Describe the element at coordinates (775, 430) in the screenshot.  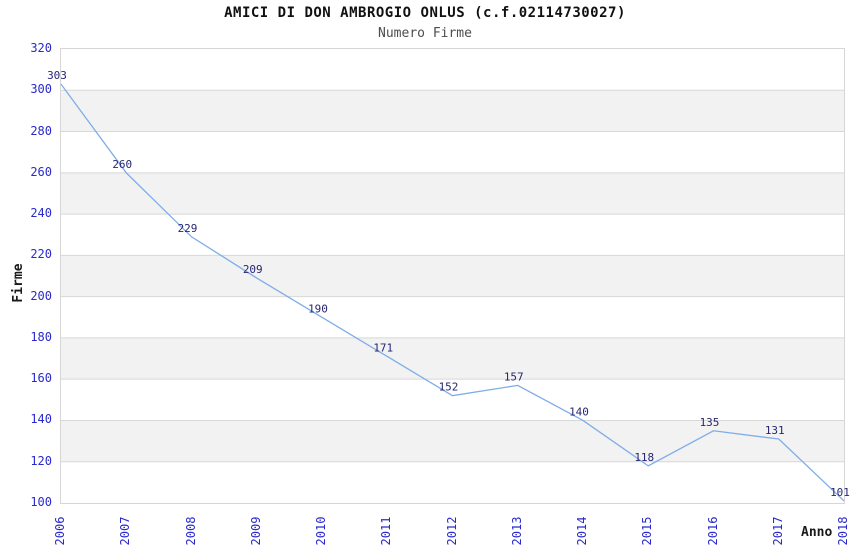
I see `data-point-label: 131` at that location.